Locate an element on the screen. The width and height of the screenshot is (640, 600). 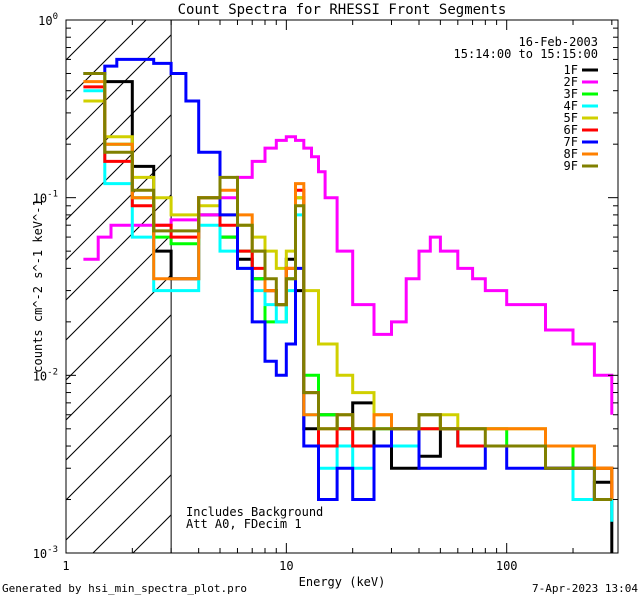
y-tick-label: 10⁰ is located at coordinates (48, 20).